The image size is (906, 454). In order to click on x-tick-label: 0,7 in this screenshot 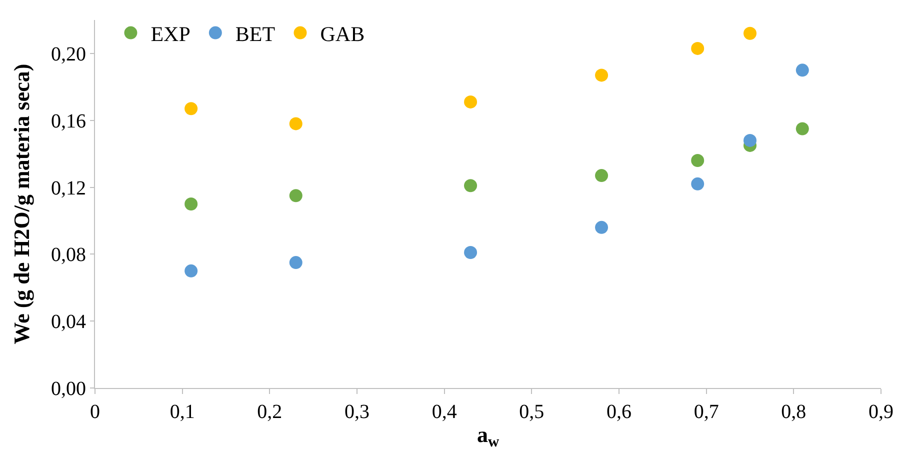, I will do `click(706, 412)`.